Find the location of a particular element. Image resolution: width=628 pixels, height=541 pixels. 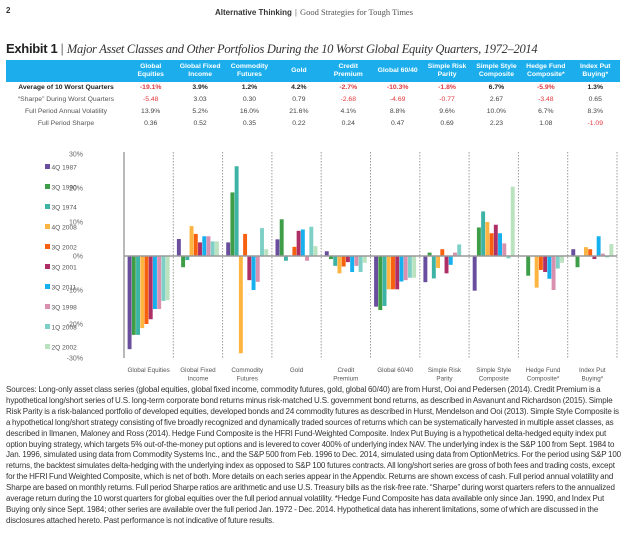

column-header-line: Income is located at coordinates (200, 74).